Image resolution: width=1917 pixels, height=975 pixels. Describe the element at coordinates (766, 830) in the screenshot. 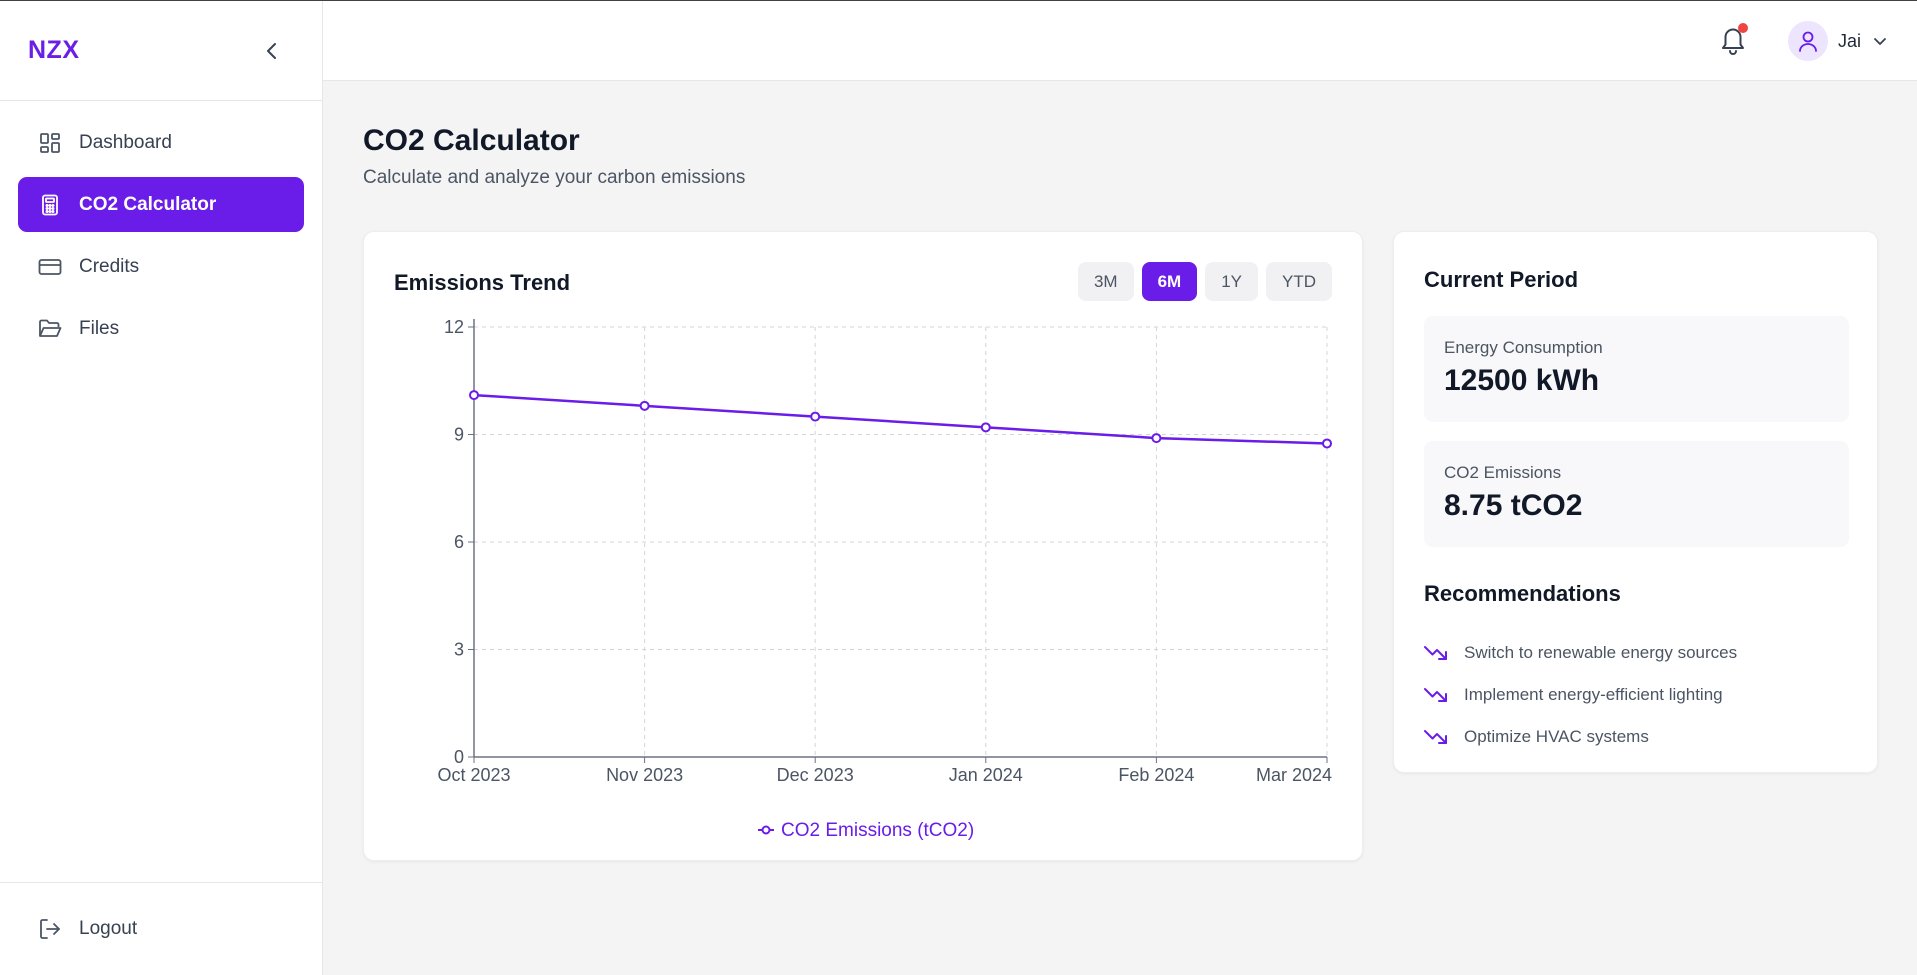

I see `legend-marker-dot` at that location.